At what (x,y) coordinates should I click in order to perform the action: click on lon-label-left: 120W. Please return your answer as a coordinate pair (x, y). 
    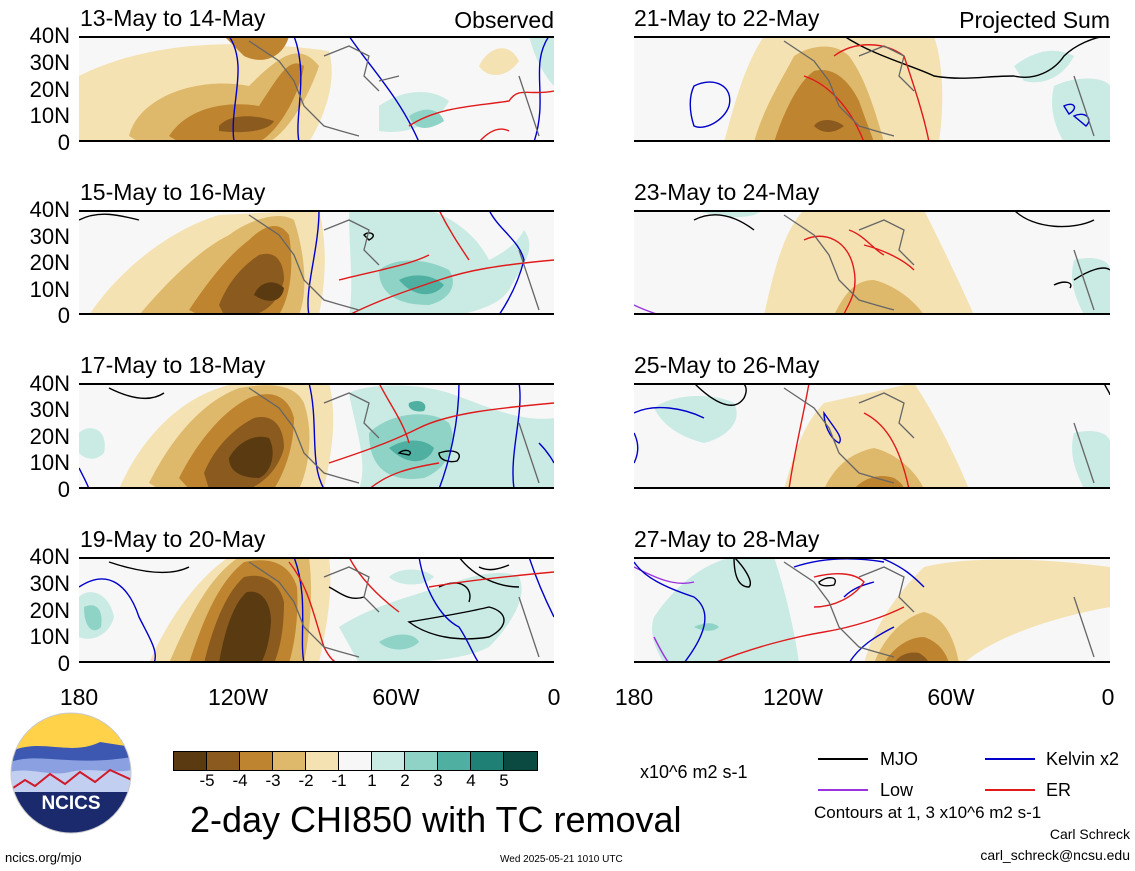
    Looking at the image, I should click on (238, 697).